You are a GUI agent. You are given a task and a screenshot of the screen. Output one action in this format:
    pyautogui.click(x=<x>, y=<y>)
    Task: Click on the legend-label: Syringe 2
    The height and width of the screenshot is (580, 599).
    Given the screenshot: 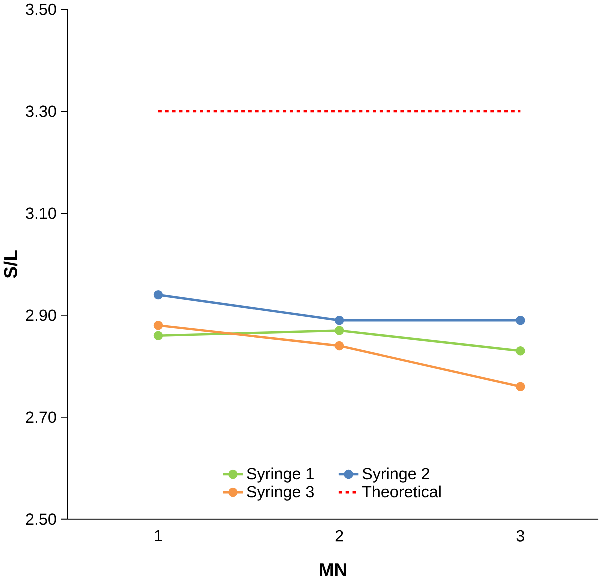 What is the action you would take?
    pyautogui.click(x=396, y=475)
    